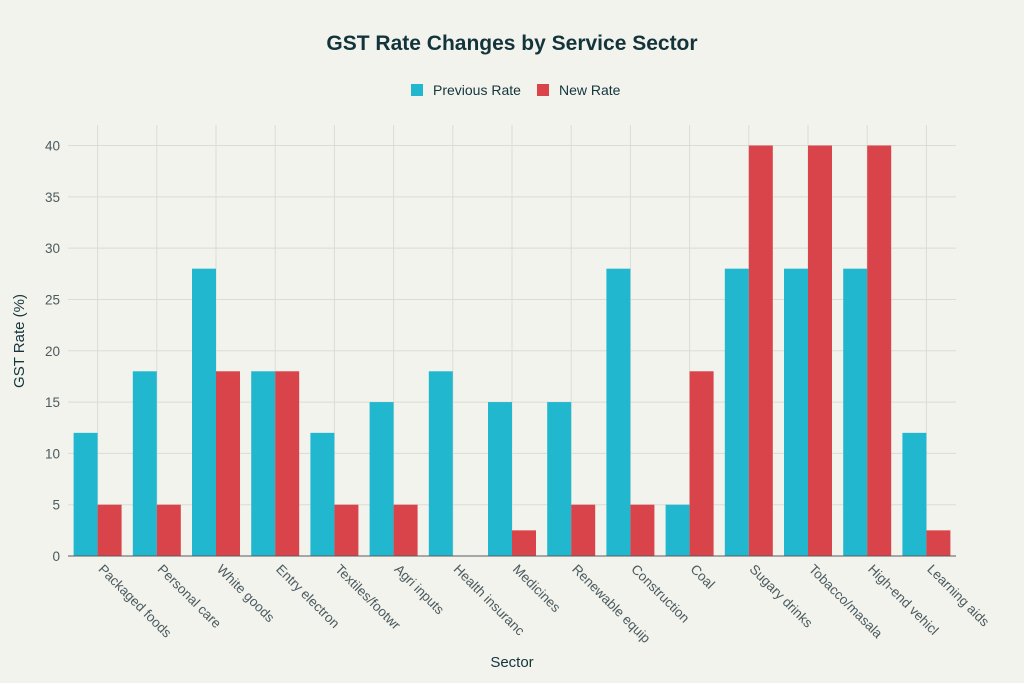  What do you see at coordinates (56, 505) in the screenshot?
I see `y-tick-label: 5` at bounding box center [56, 505].